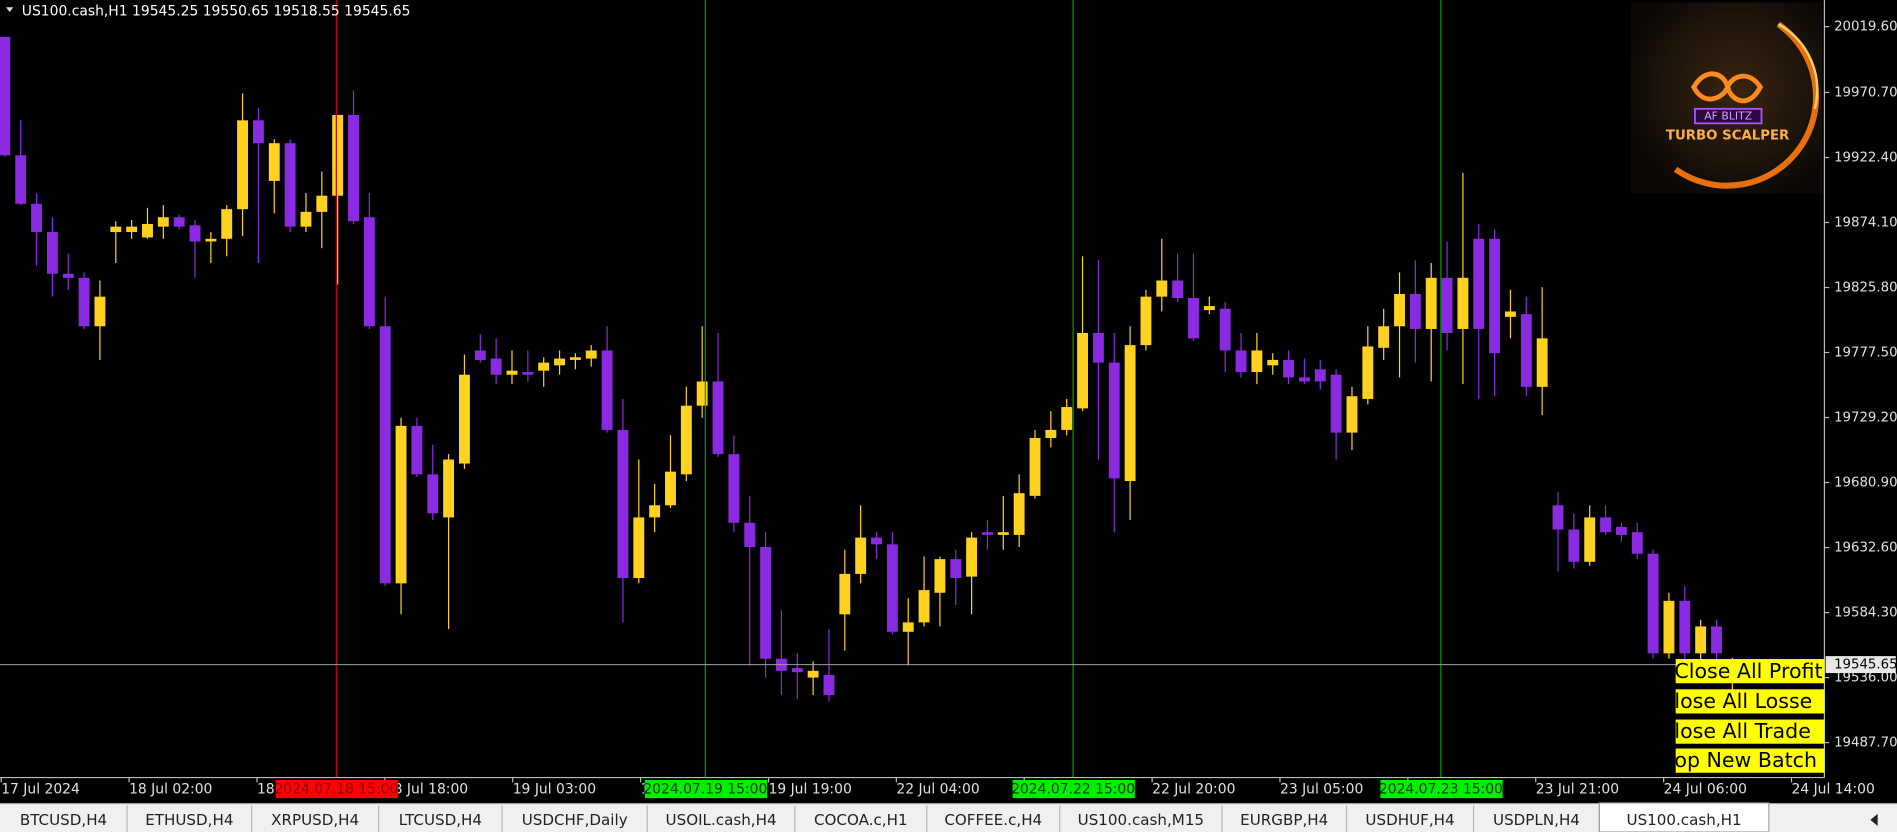  Describe the element at coordinates (1141, 820) in the screenshot. I see `tab: US100.cash,M15` at that location.